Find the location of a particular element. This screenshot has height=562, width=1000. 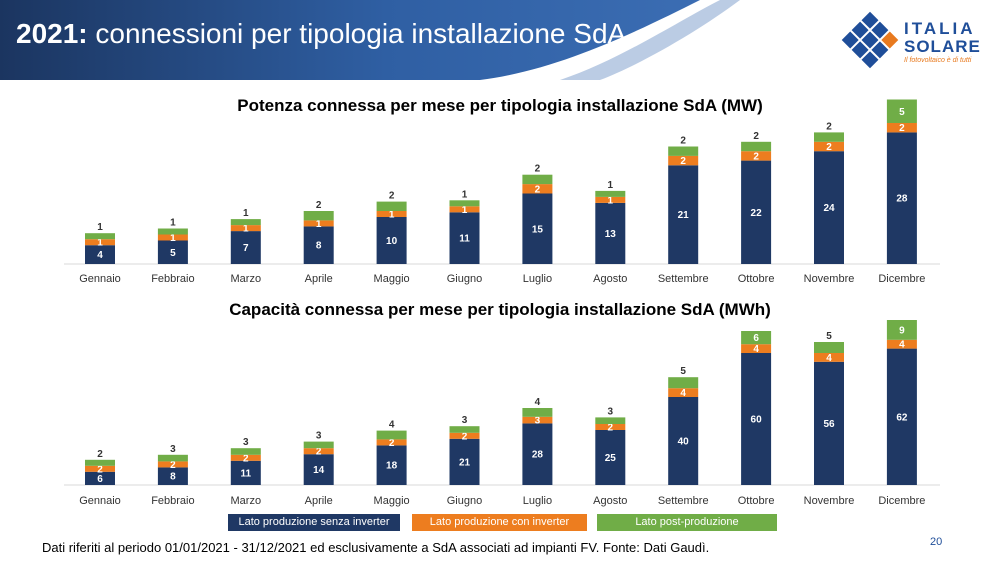

italia-solare-logo: ITALIA SOLARE Il fotovoltaico è di tutti is located at coordinates (920, 40).